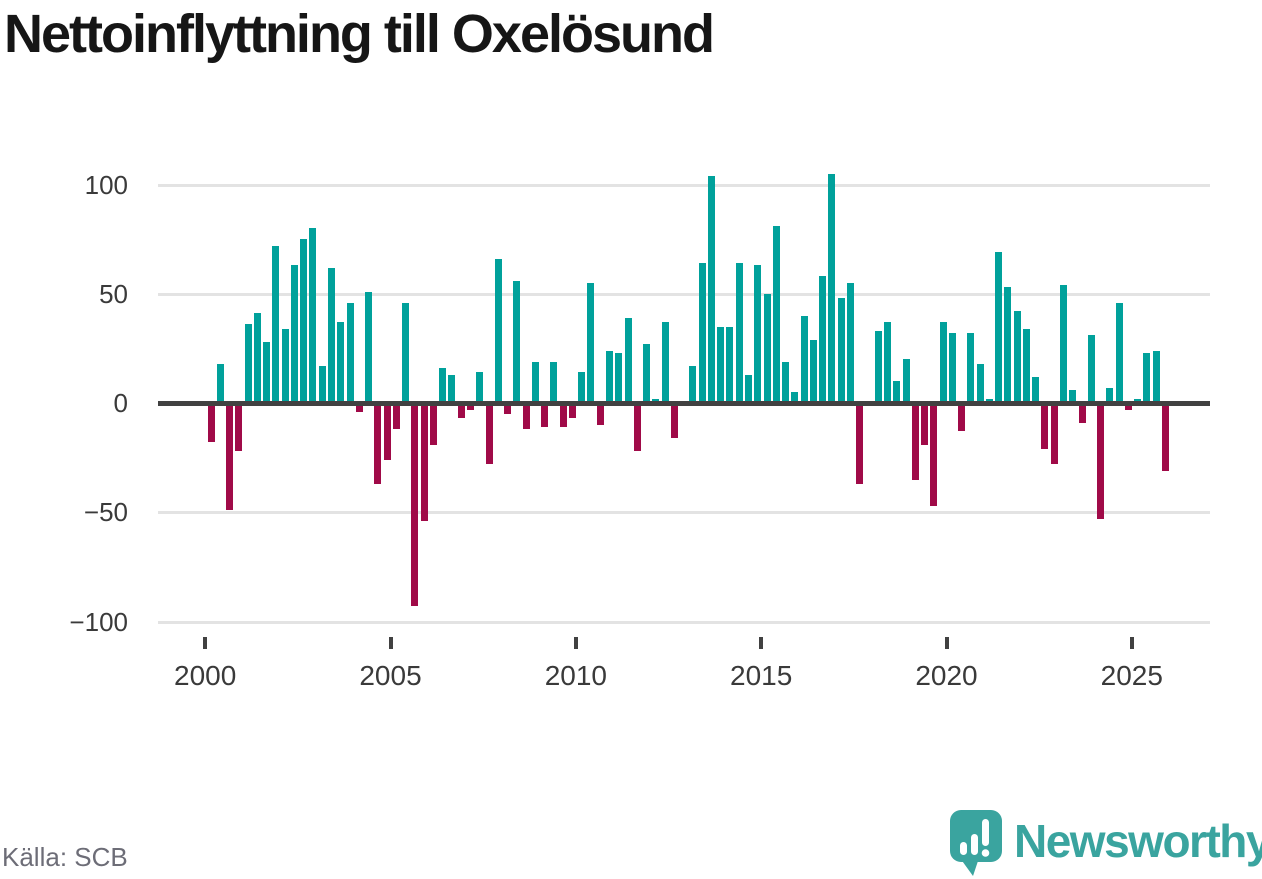  I want to click on bar-2000Q1, so click(211, 423).